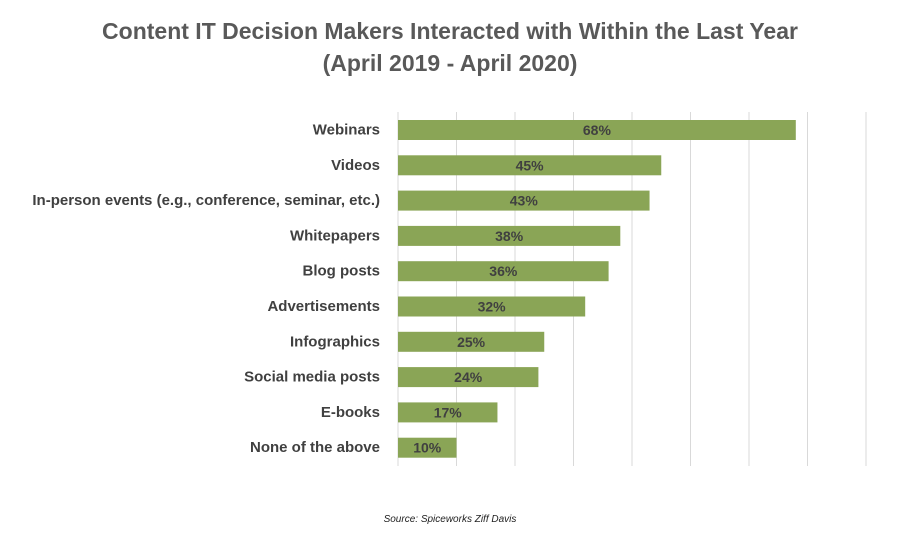 This screenshot has width=900, height=539. I want to click on category-label: Infographics, so click(335, 341).